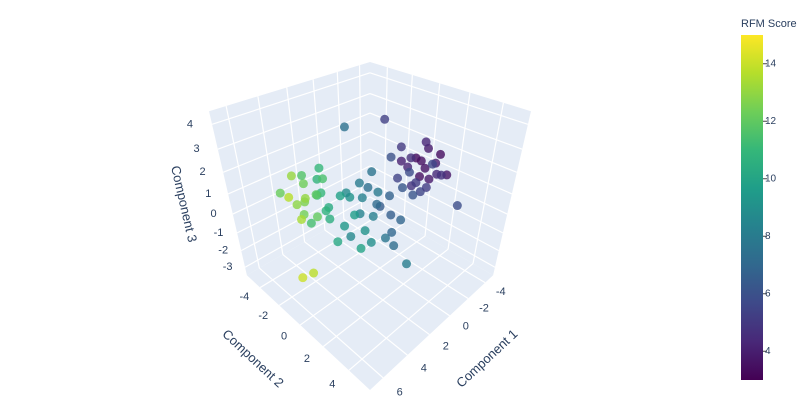  Describe the element at coordinates (484, 309) in the screenshot. I see `x-tick-label: -2` at that location.